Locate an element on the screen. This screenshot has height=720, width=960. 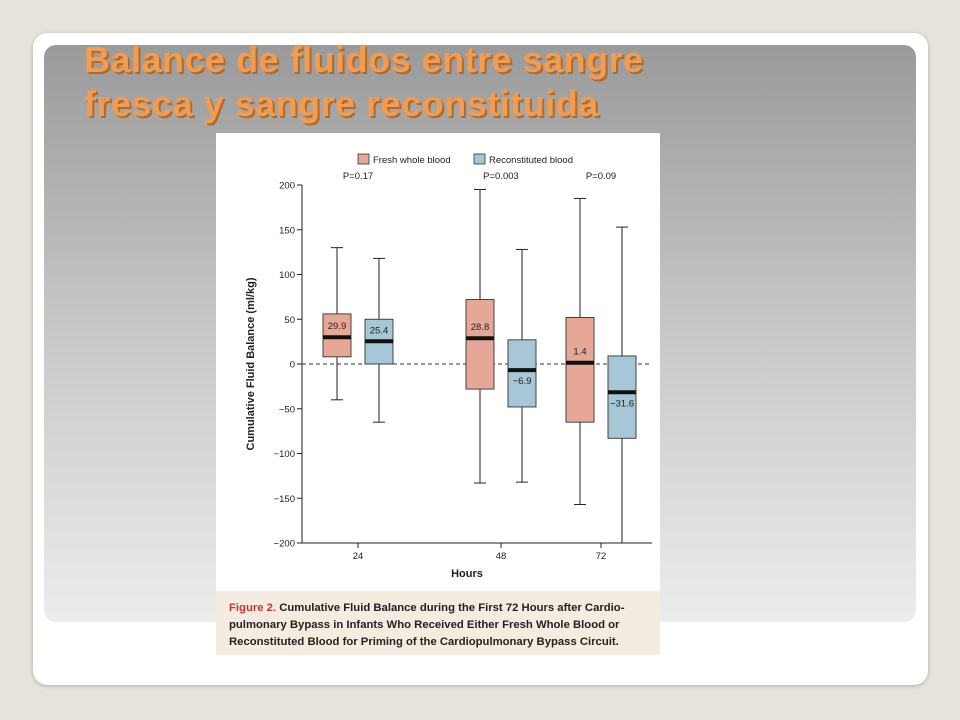
y-tick-label: −50 is located at coordinates (287, 409).